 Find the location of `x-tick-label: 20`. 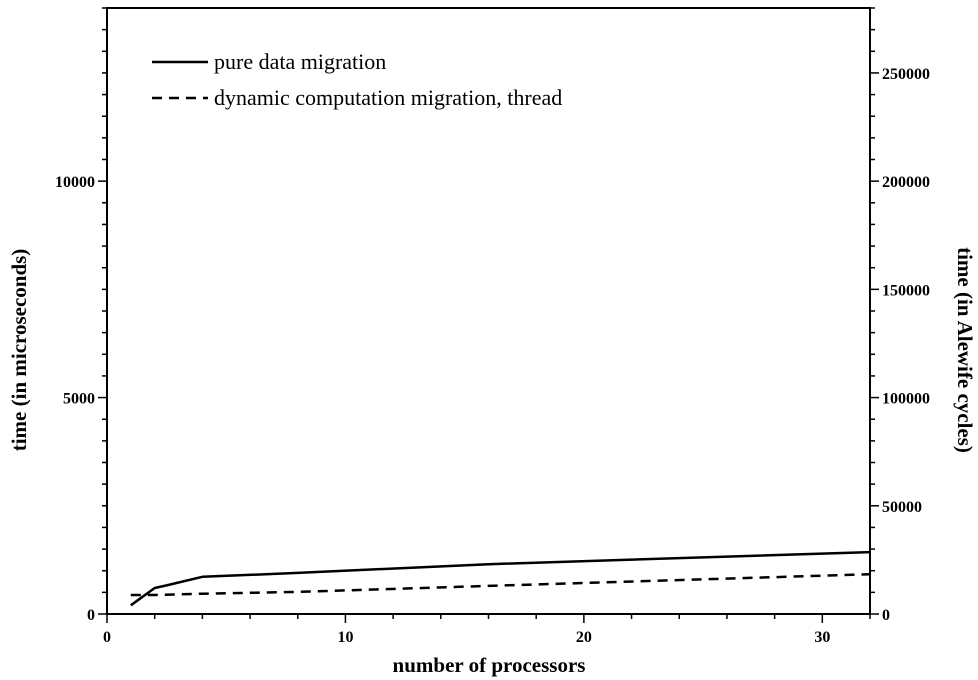

x-tick-label: 20 is located at coordinates (584, 637).